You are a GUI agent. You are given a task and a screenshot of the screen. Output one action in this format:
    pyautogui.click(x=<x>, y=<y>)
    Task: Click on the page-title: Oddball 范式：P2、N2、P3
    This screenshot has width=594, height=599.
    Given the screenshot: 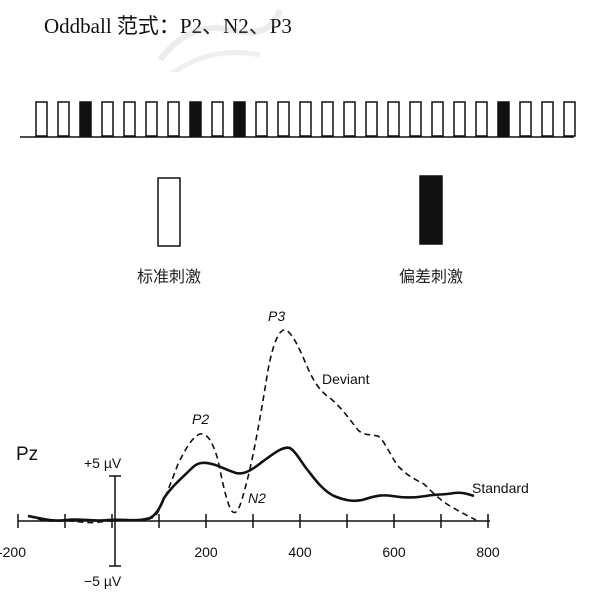 What is the action you would take?
    pyautogui.click(x=168, y=26)
    